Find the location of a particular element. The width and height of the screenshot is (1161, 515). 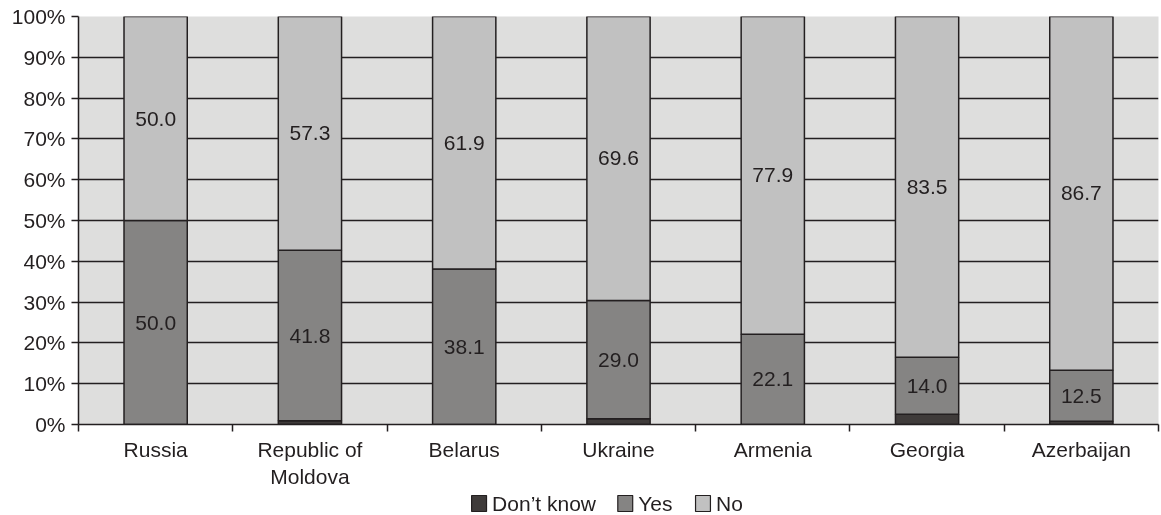

data-label: 86.7 is located at coordinates (1081, 193).